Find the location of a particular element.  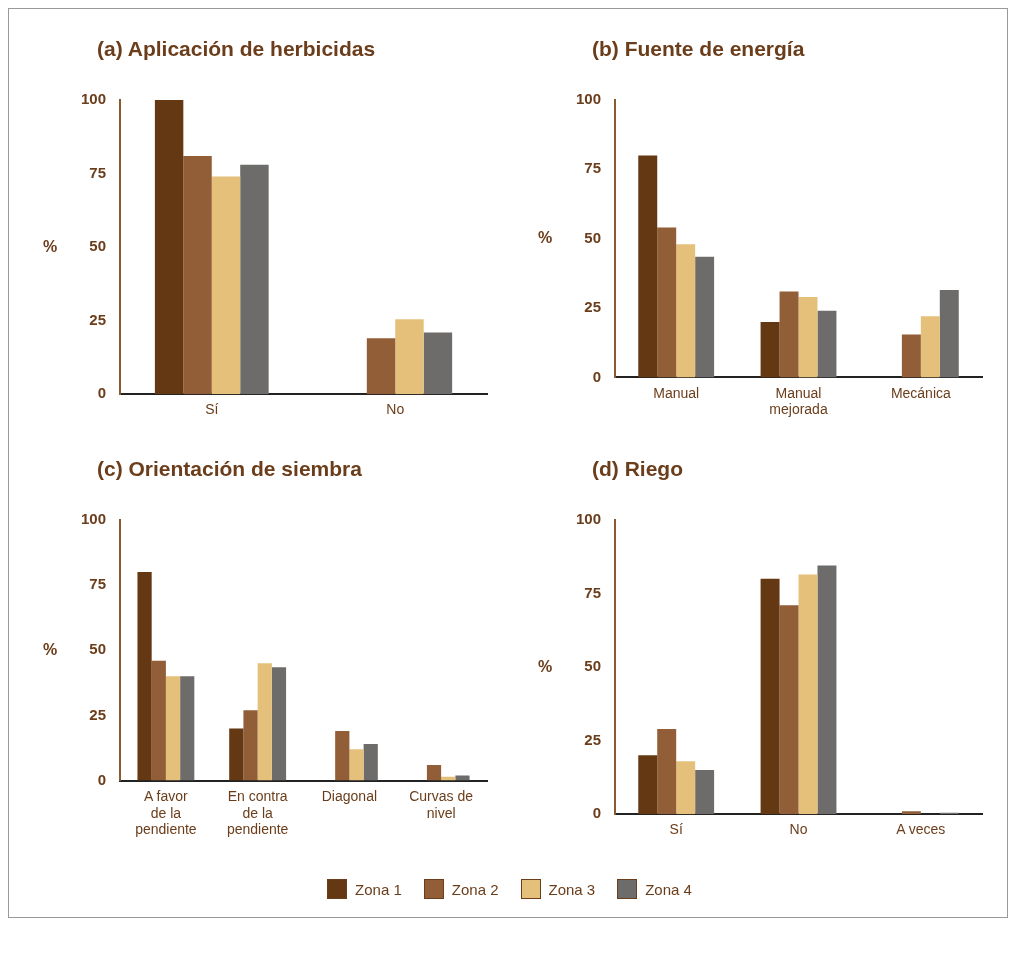

legend-label: Zona 1 is located at coordinates (378, 889).